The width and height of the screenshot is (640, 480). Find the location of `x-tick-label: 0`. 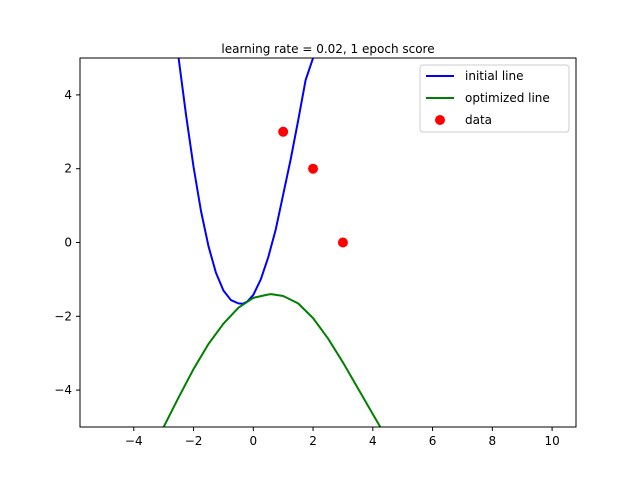

x-tick-label: 0 is located at coordinates (253, 441).